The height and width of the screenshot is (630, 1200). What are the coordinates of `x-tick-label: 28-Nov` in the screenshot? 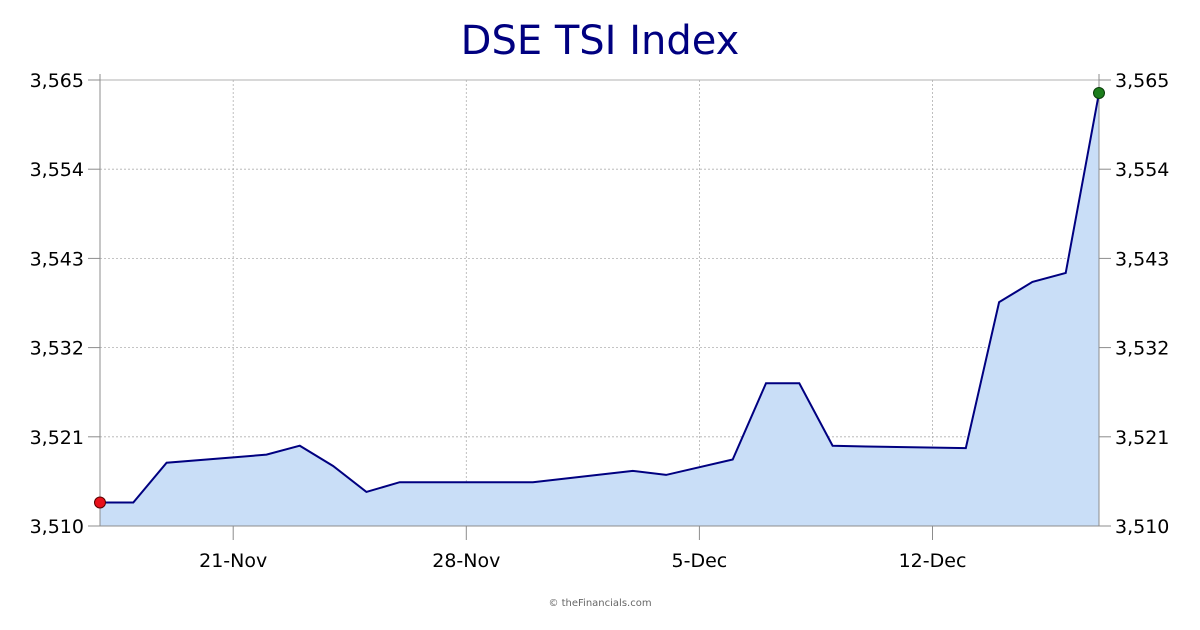 It's located at (466, 561).